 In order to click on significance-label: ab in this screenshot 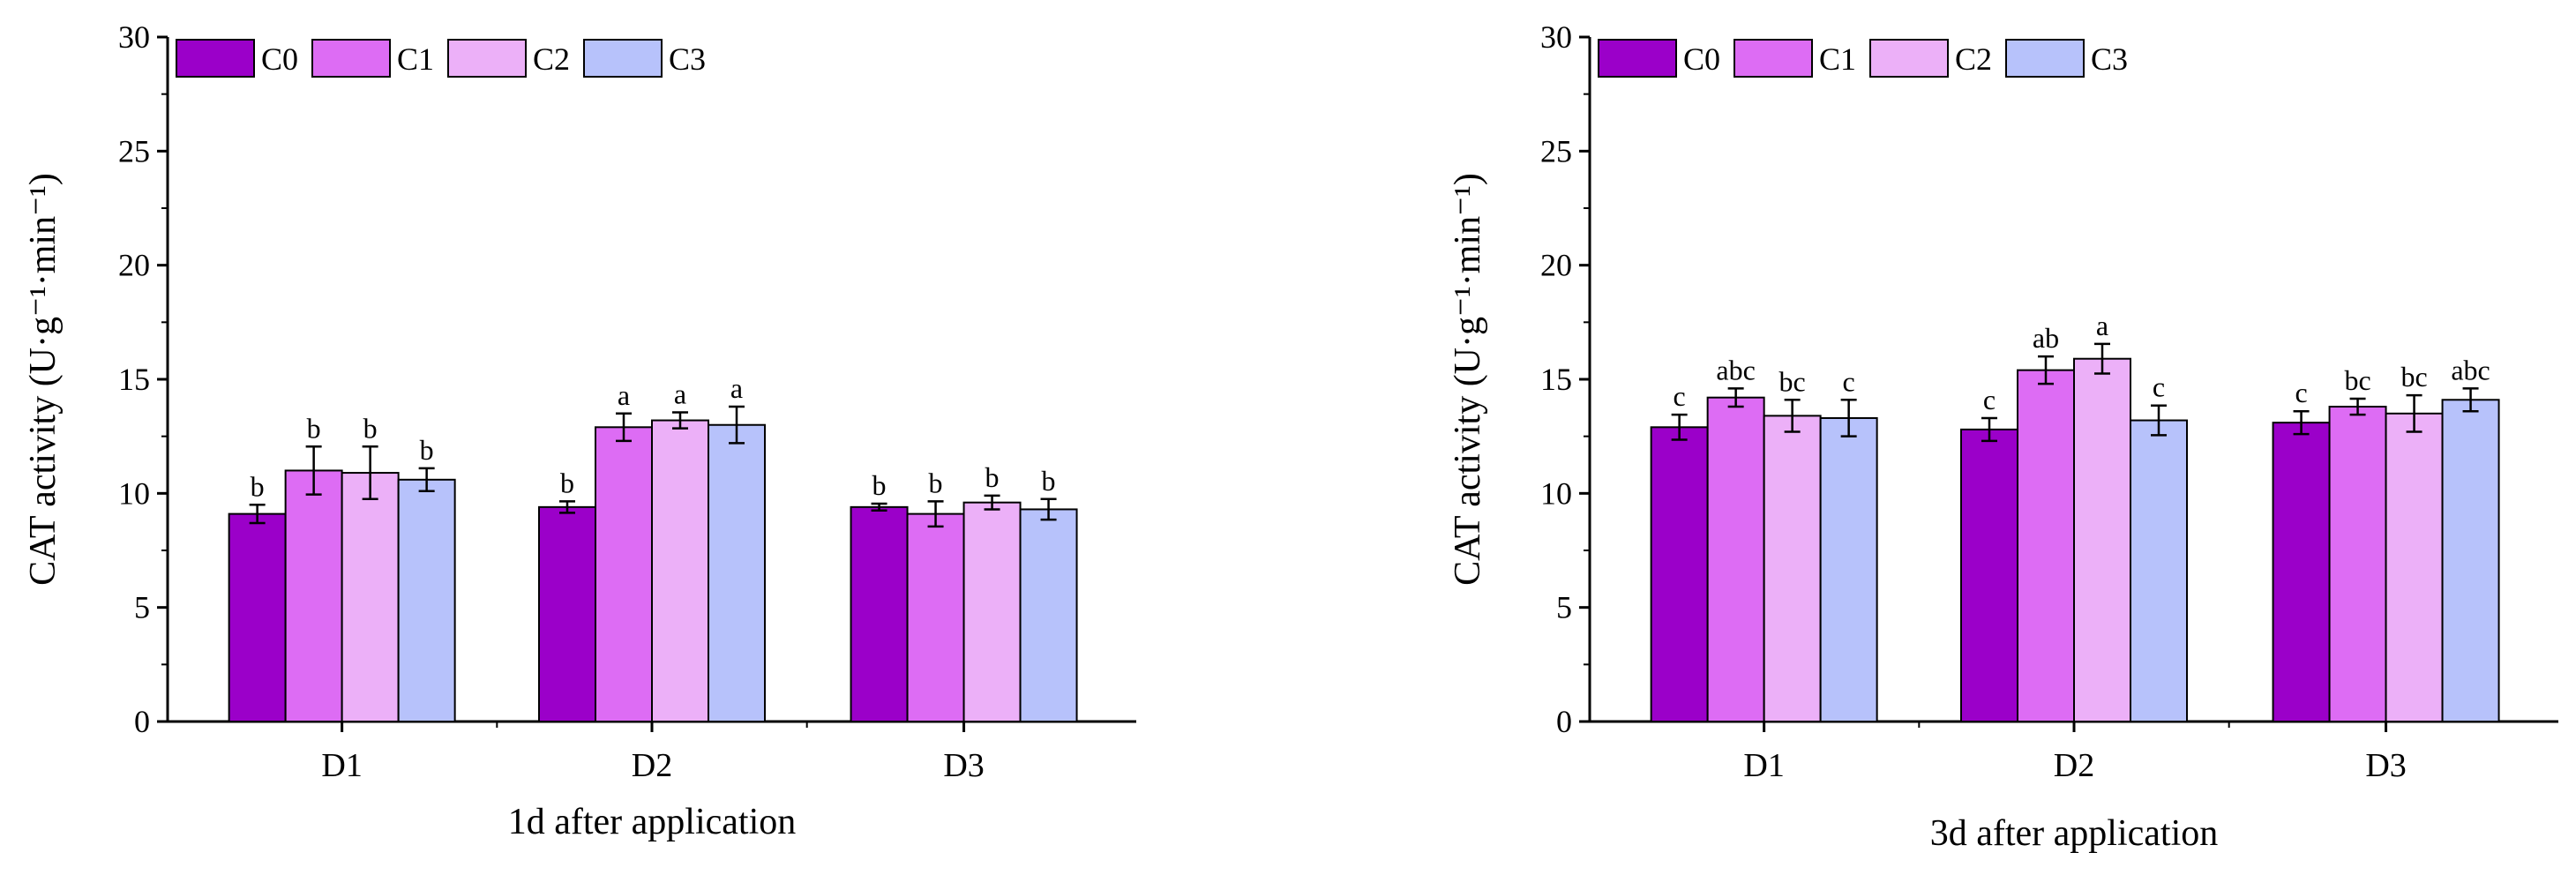, I will do `click(2046, 338)`.